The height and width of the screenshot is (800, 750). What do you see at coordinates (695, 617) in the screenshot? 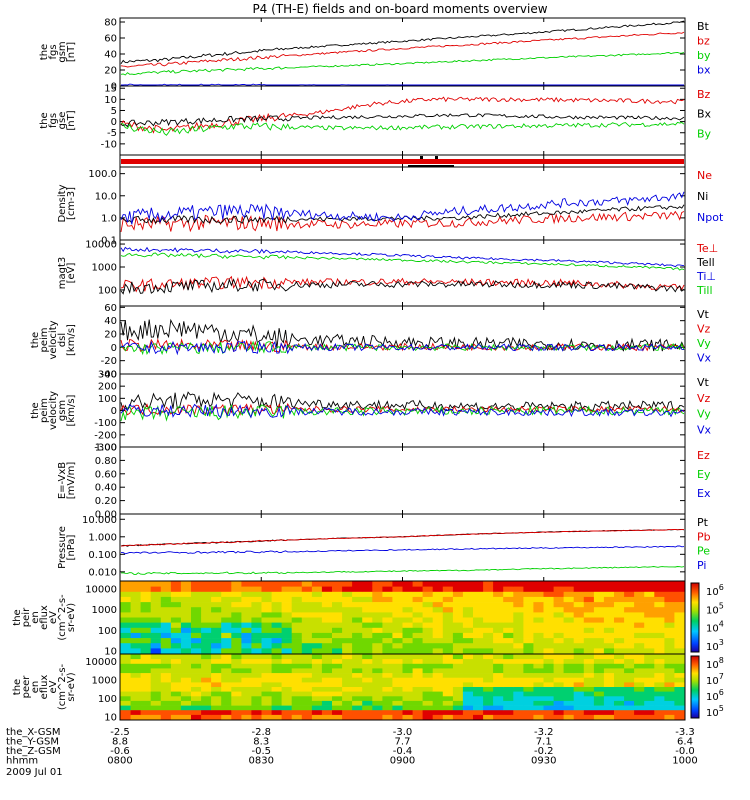
I see `colorbar-gradient` at bounding box center [695, 617].